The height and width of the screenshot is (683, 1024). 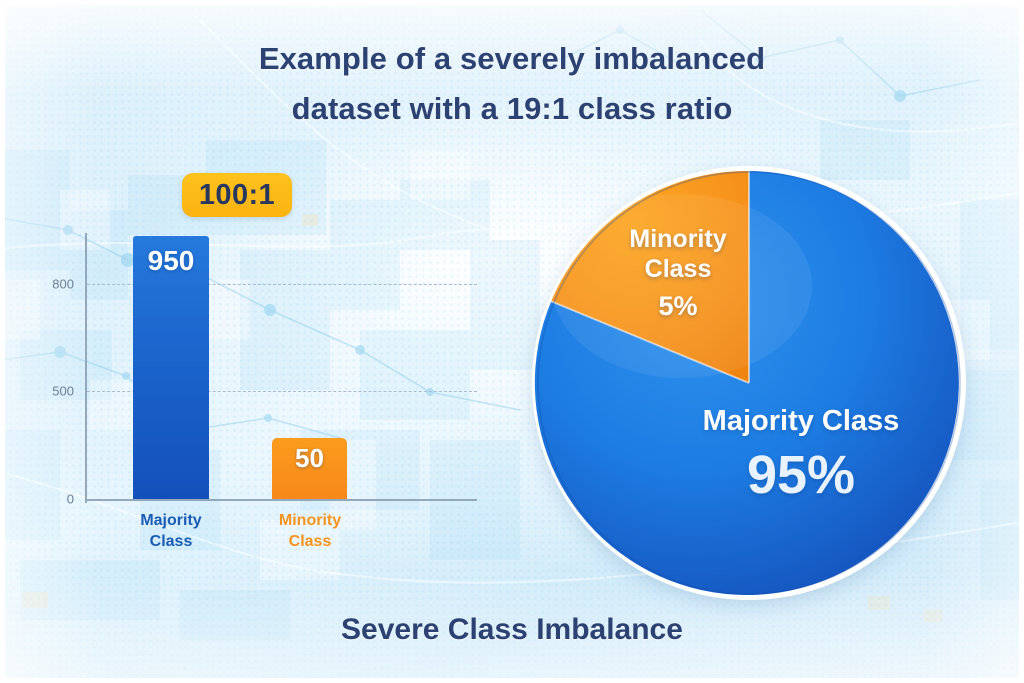 What do you see at coordinates (678, 269) in the screenshot?
I see `pie-label-minority-line-2: Class` at bounding box center [678, 269].